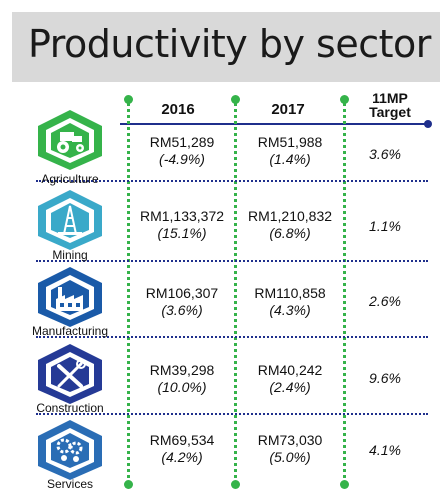  Describe the element at coordinates (290, 233) in the screenshot. I see `value-2017-growth: (6.8%)` at that location.